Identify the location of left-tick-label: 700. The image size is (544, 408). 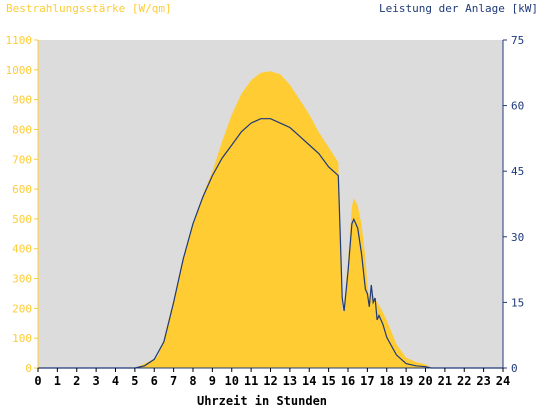
(22, 159).